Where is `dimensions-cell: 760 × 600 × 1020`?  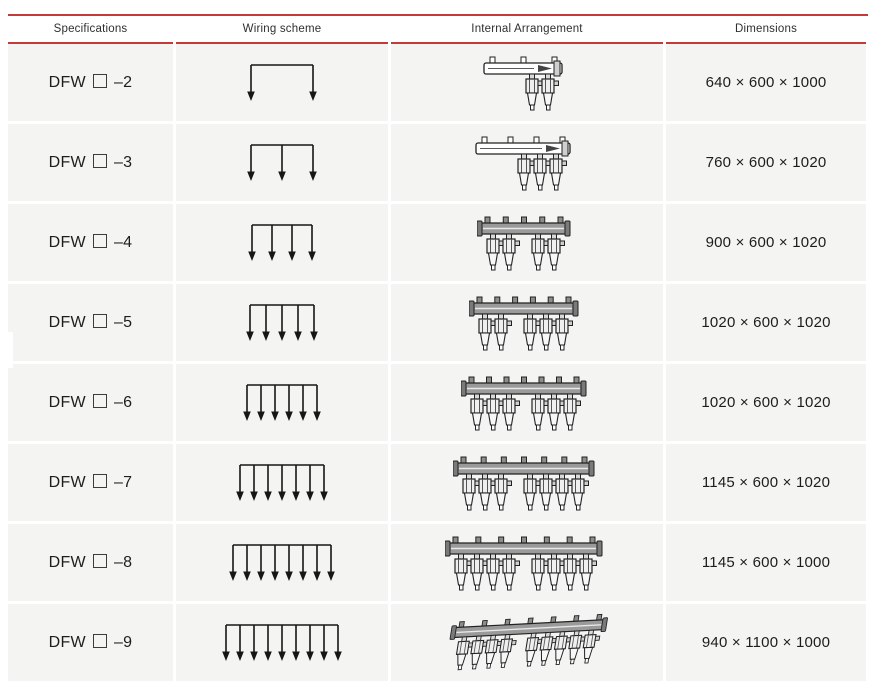
dimensions-cell: 760 × 600 × 1020 is located at coordinates (766, 162).